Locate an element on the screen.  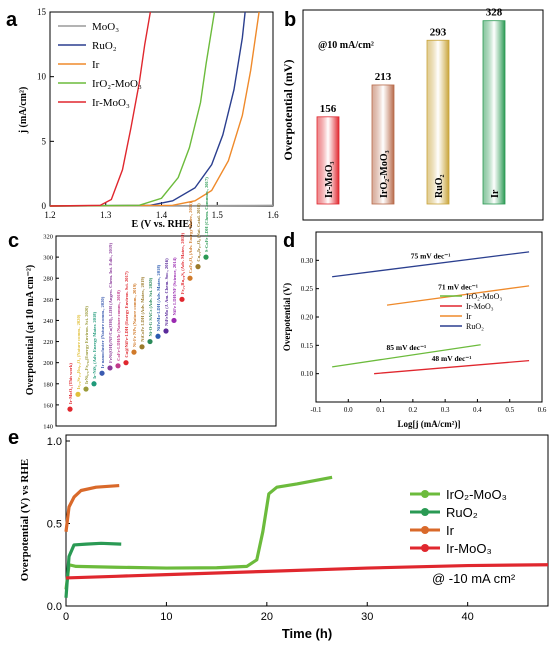
panel-c-point-label: NiFeMo (J. Am. Chem. Soc., 2016) is located at coordinates (166, 292).